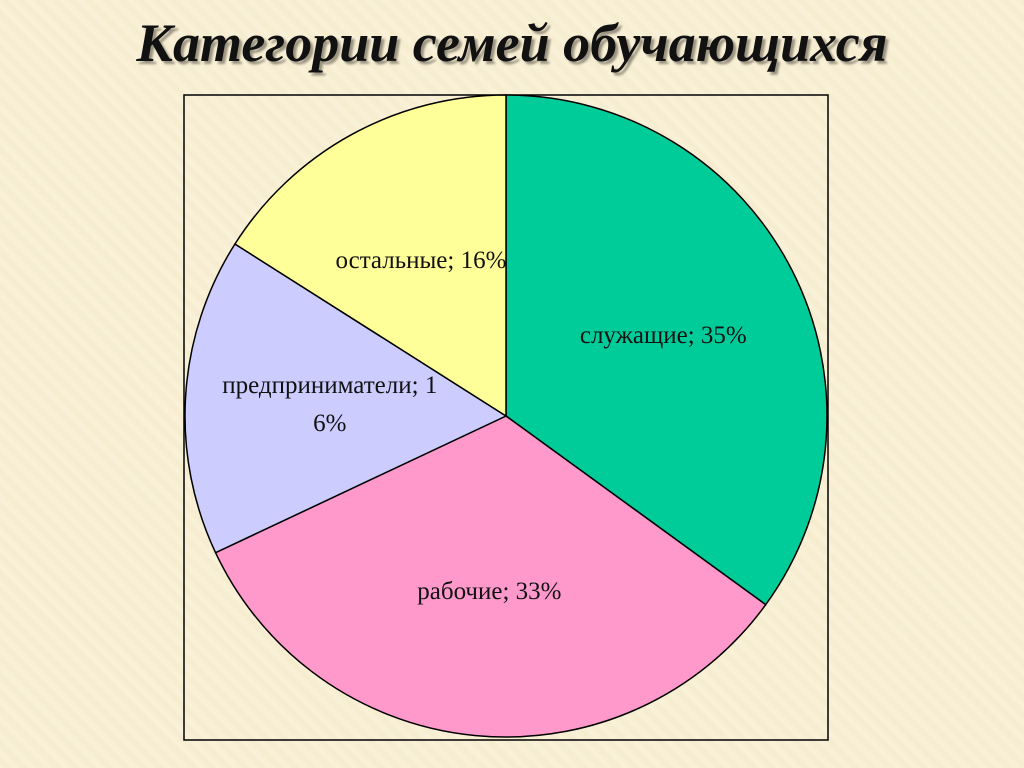  What do you see at coordinates (421, 261) in the screenshot?
I see `data-label: остальные; 16%` at bounding box center [421, 261].